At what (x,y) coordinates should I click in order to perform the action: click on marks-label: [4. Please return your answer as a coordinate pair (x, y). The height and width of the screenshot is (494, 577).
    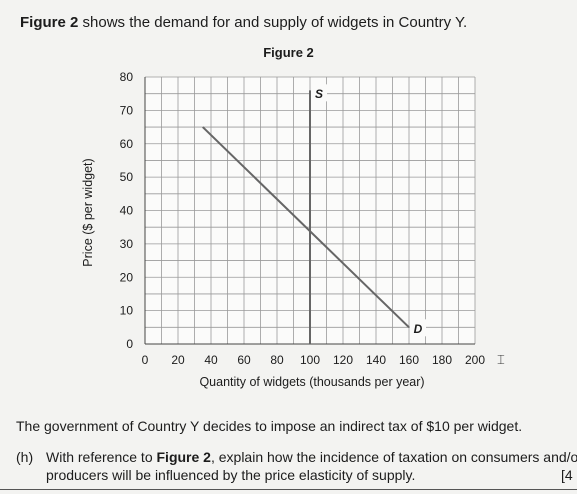
    Looking at the image, I should click on (567, 475).